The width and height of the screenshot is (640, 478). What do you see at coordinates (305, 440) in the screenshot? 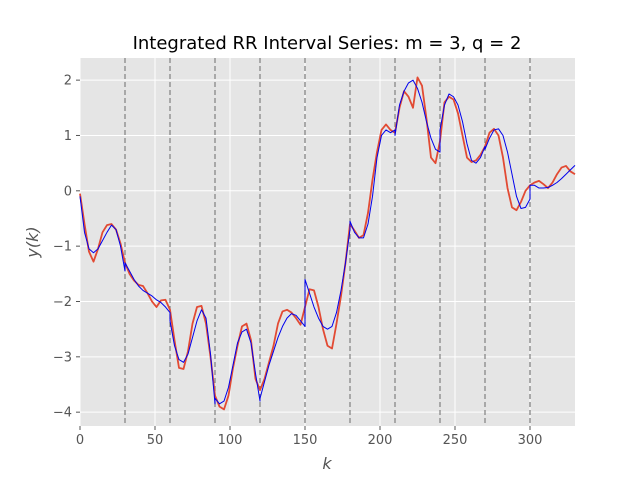
I see `x-tick-label: 150` at bounding box center [305, 440].